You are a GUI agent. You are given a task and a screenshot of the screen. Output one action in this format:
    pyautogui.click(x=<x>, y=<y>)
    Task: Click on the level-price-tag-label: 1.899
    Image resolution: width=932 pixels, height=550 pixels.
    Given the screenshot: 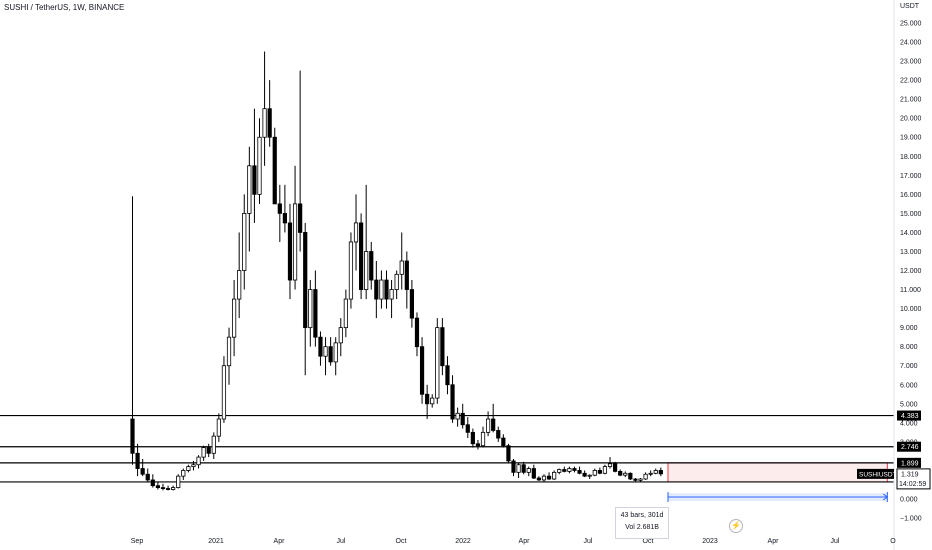 What is the action you would take?
    pyautogui.click(x=910, y=463)
    